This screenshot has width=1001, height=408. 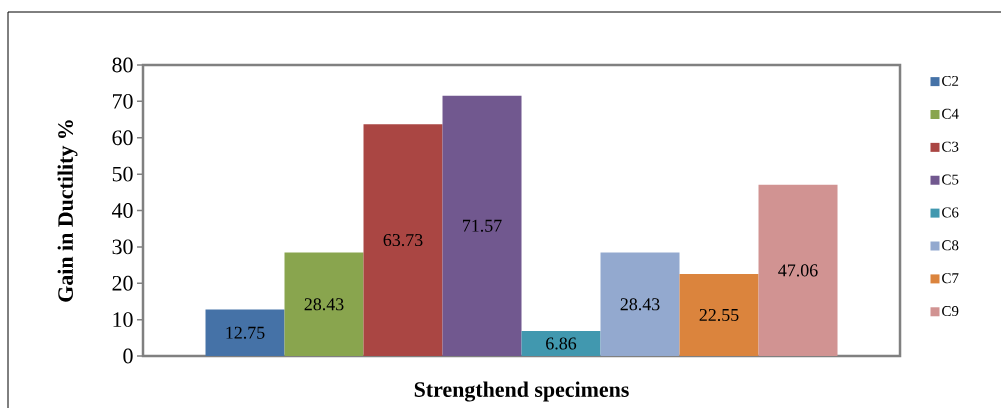 What do you see at coordinates (122, 138) in the screenshot?
I see `y-tick-label: 60` at bounding box center [122, 138].